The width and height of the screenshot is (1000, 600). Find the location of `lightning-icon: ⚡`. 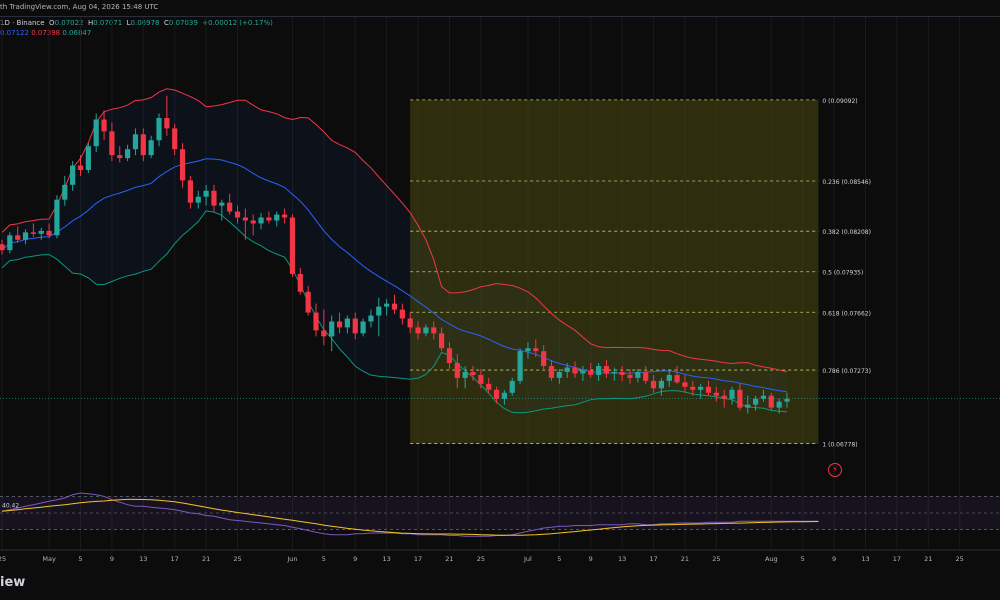

lightning-icon: ⚡ is located at coordinates (835, 470).